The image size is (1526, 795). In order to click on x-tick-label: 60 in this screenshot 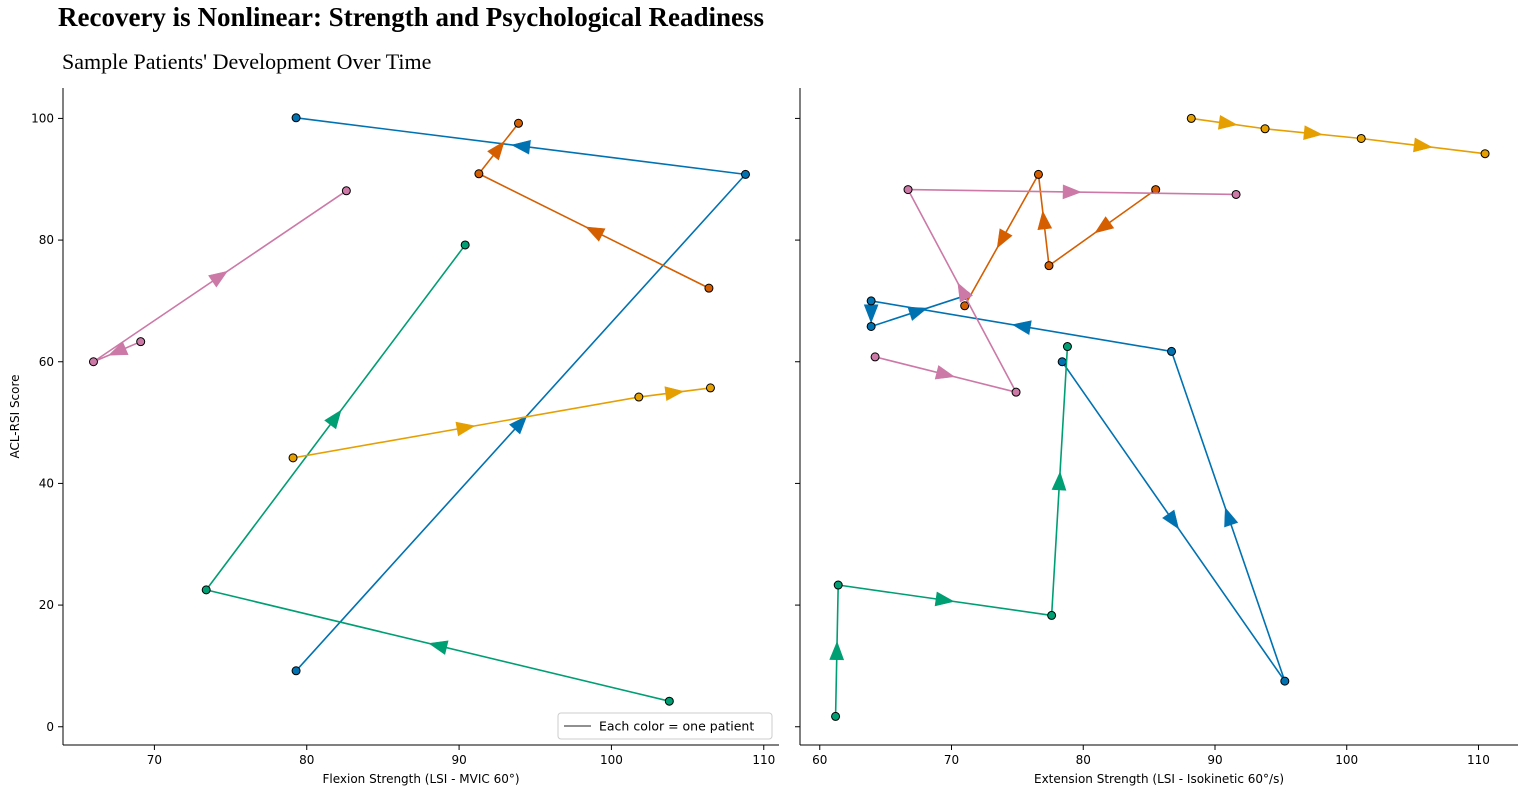, I will do `click(819, 760)`.